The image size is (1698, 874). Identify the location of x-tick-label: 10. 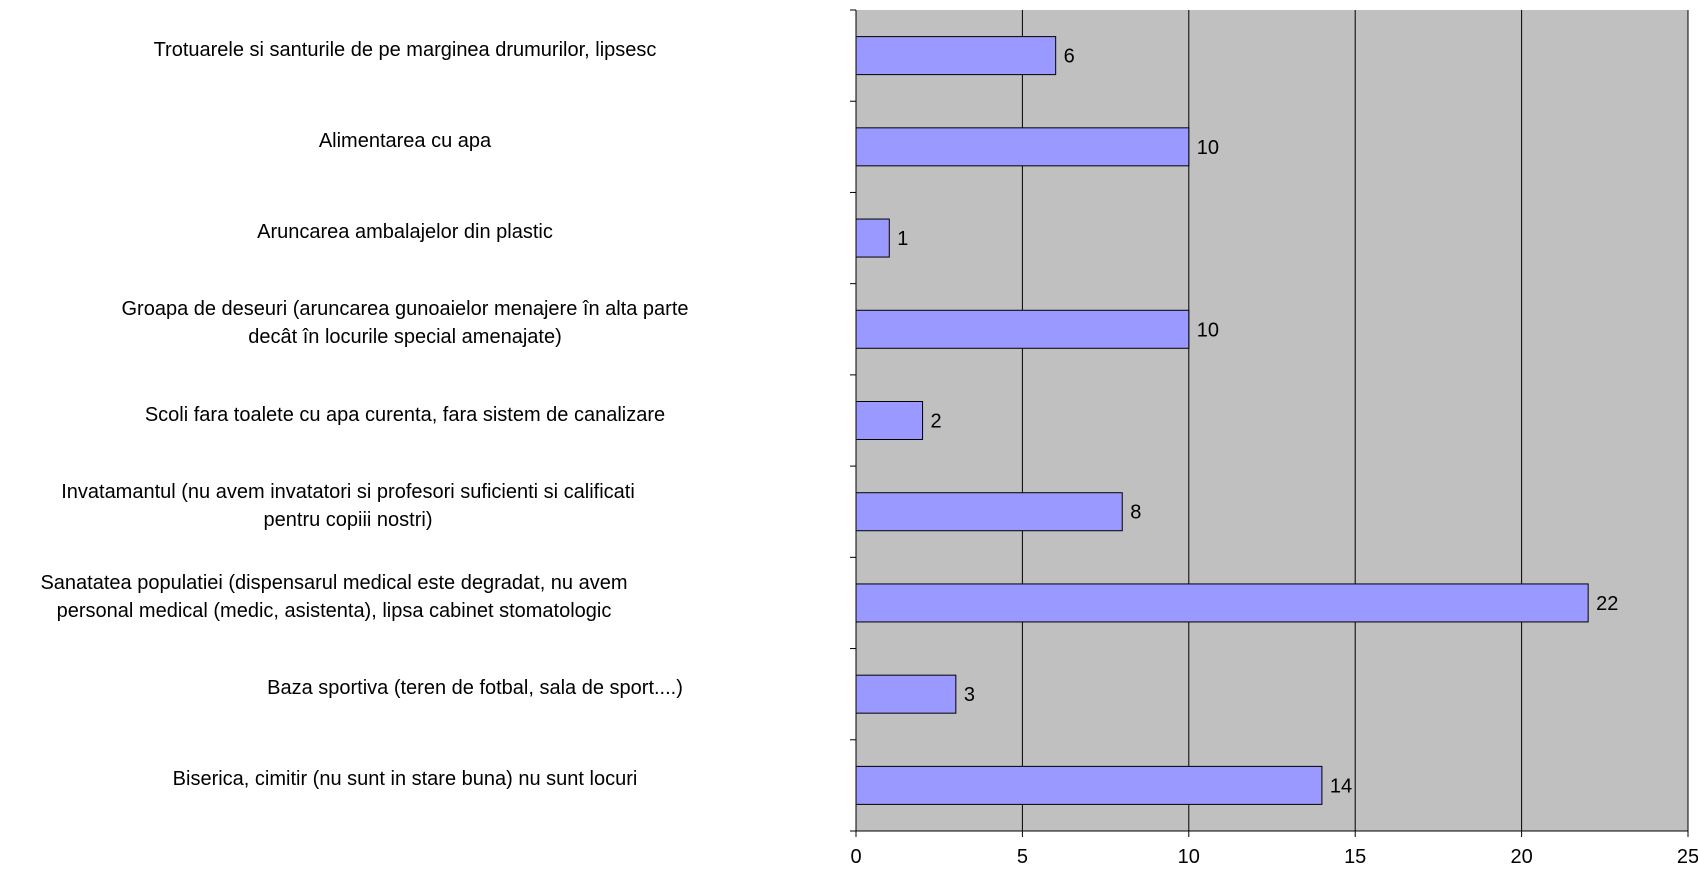
(1189, 857).